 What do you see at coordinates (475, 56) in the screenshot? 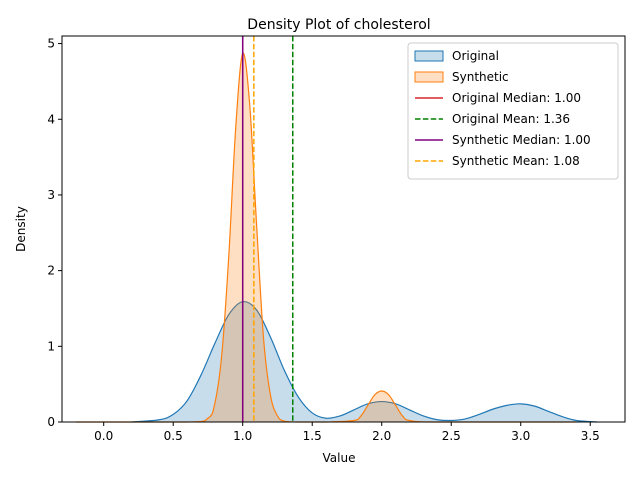
I see `legend-label-original: Original` at bounding box center [475, 56].